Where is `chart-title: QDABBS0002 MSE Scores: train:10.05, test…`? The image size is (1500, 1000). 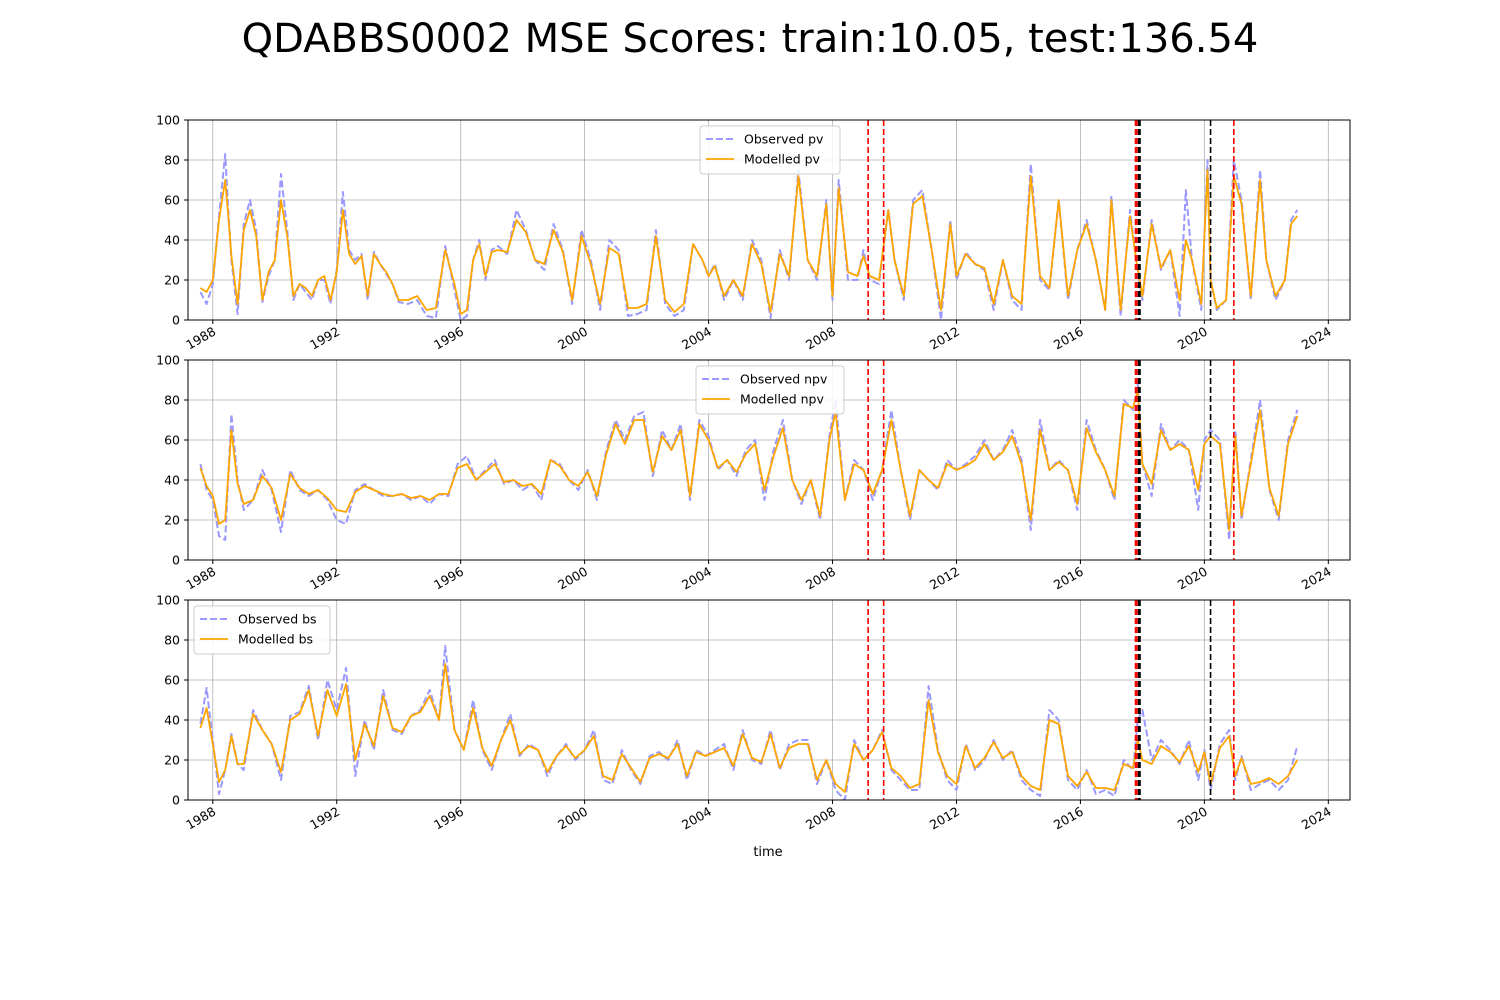 chart-title: QDABBS0002 MSE Scores: train:10.05, test… is located at coordinates (750, 39).